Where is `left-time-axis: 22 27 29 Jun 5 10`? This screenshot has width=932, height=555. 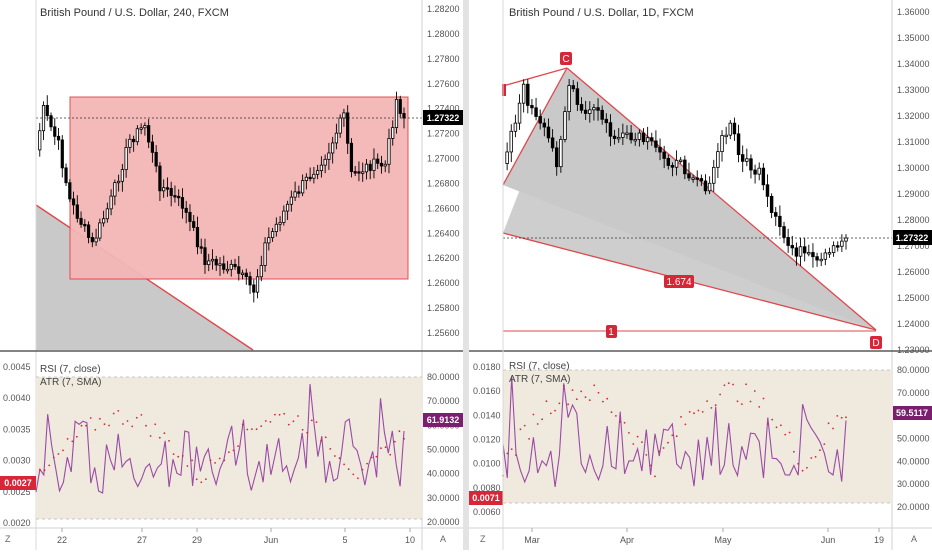 left-time-axis: 22 27 29 Jun 5 10 is located at coordinates (236, 536).